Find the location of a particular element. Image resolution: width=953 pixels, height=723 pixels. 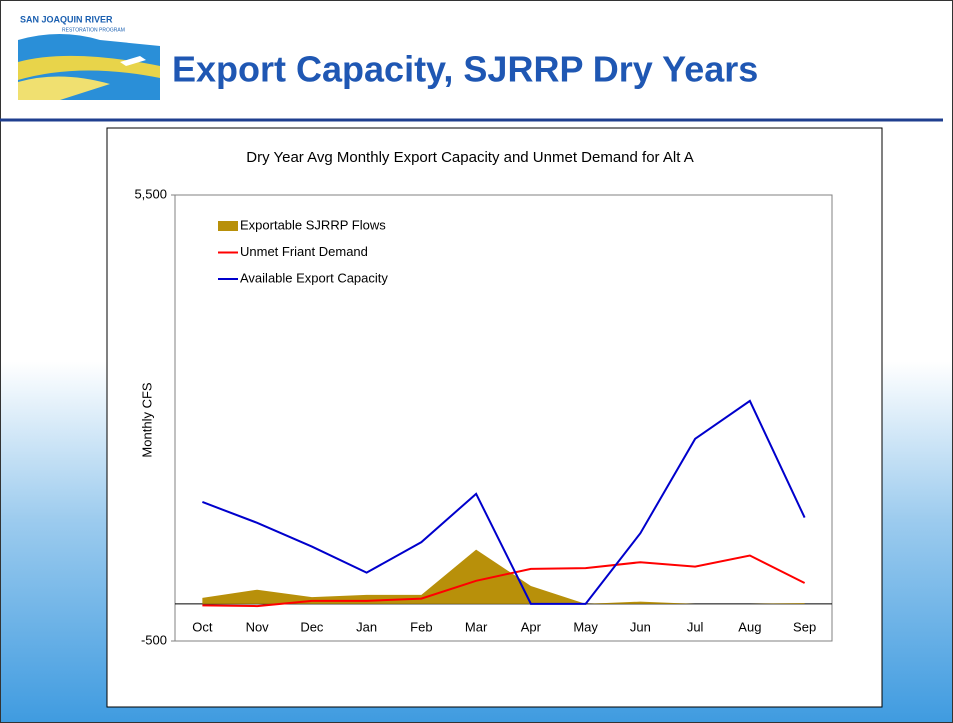

line is located at coordinates (504, 581).